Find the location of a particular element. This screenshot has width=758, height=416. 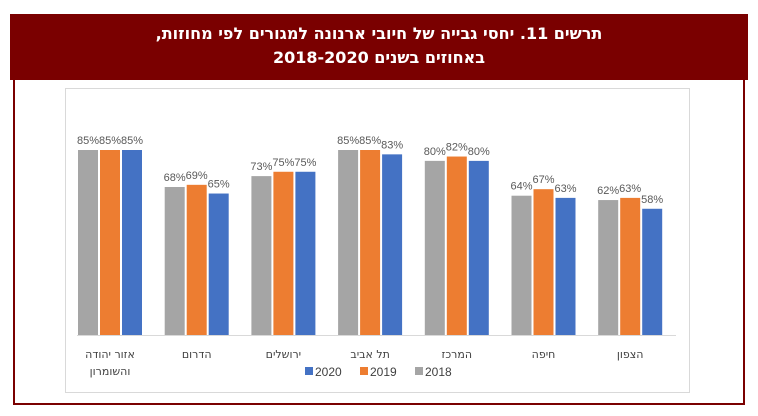

data-label-2018: 64% is located at coordinates (521, 187).